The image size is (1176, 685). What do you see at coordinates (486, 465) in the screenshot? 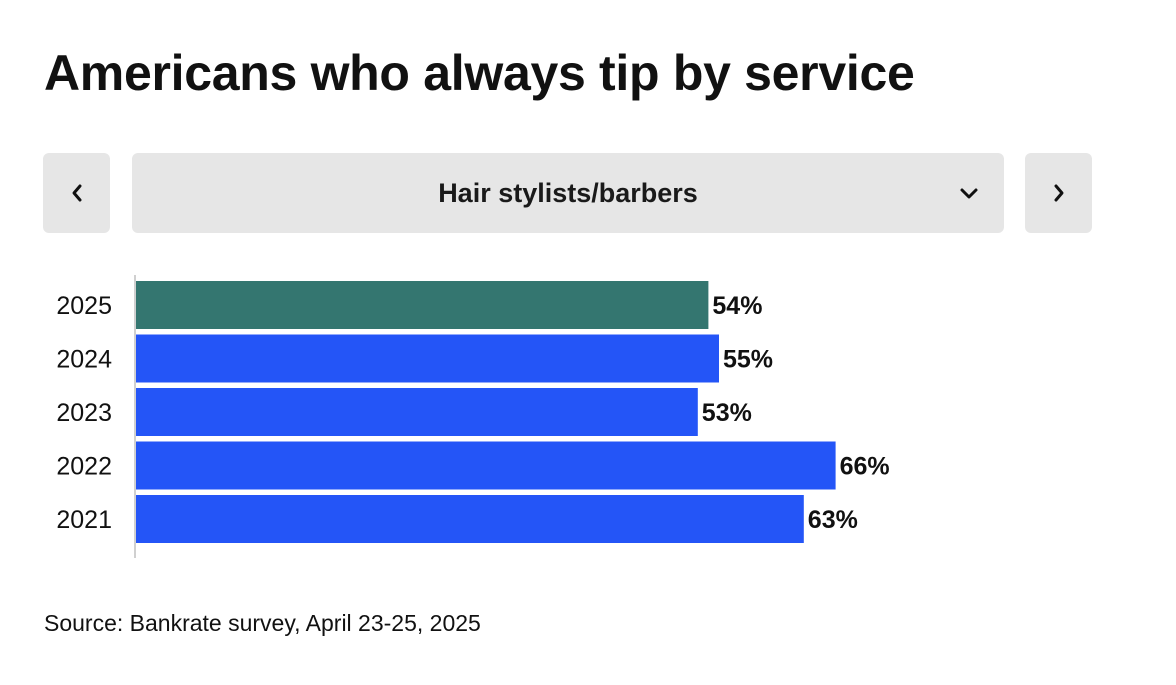
I see `bar-2022` at bounding box center [486, 465].